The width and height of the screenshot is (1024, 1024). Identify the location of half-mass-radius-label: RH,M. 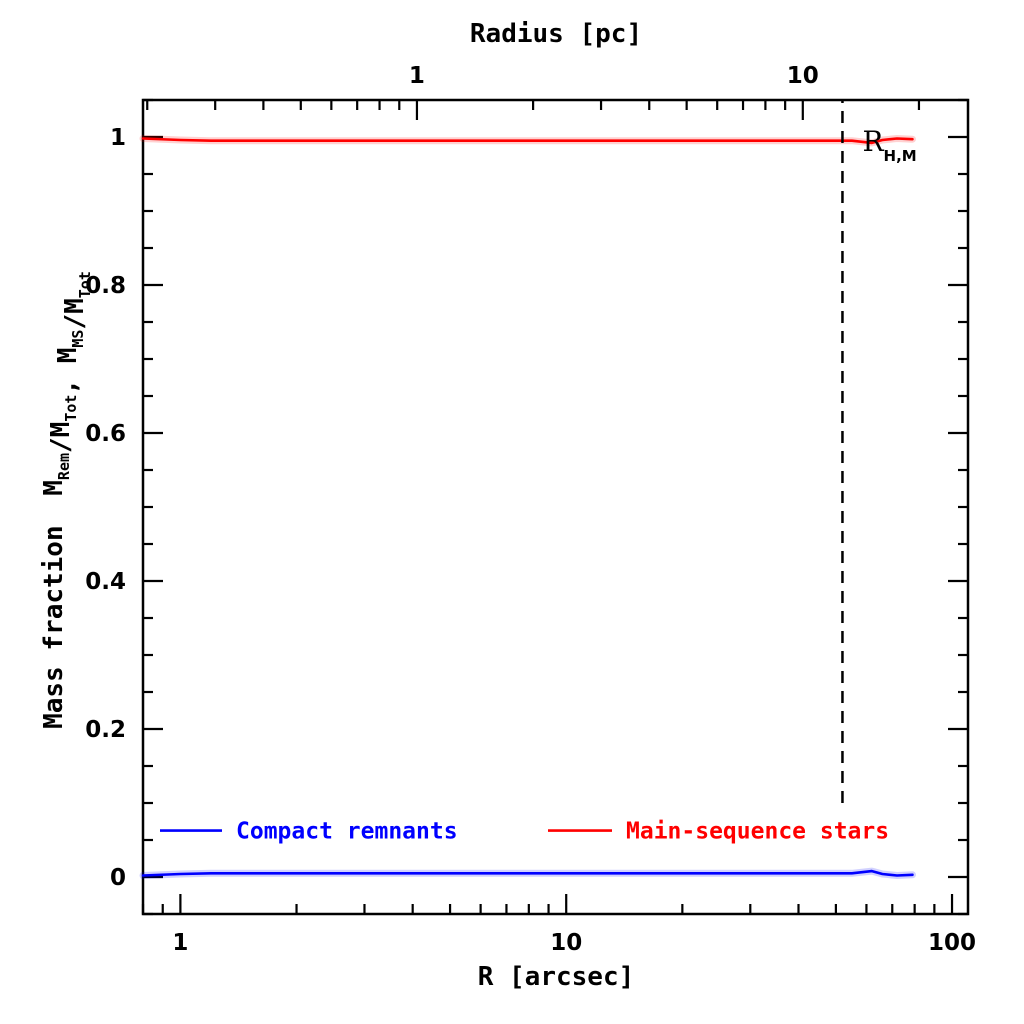
(889, 145).